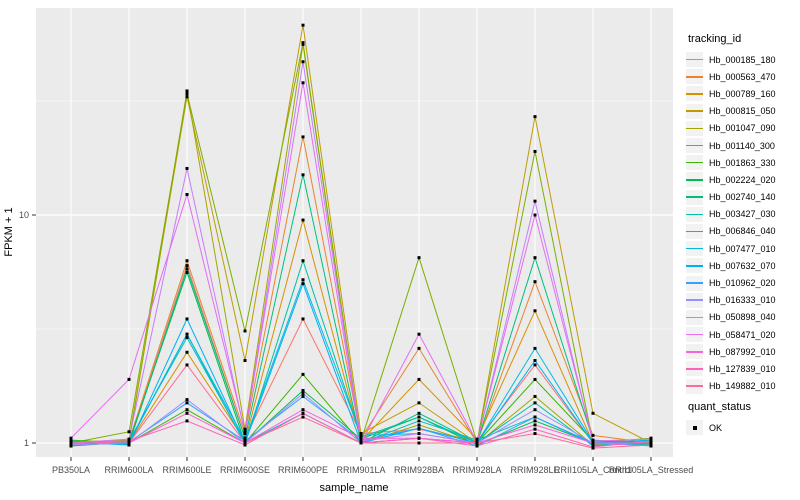 Image resolution: width=800 pixels, height=500 pixels. Describe the element at coordinates (742, 265) in the screenshot. I see `legend-item-label: Hb_007632_070` at that location.